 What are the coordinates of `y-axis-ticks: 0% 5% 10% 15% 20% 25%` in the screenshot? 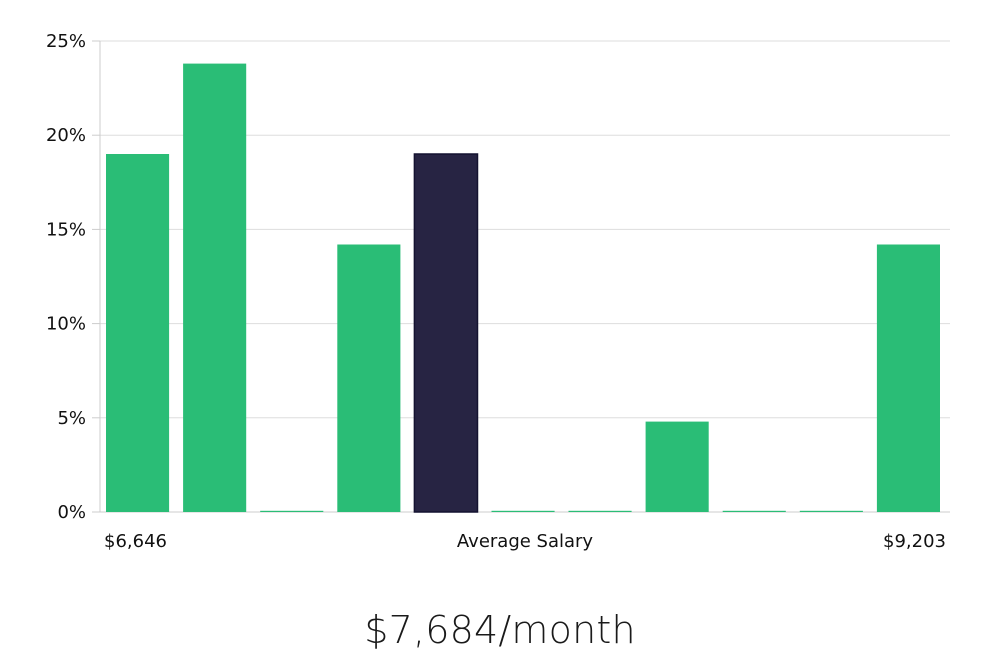 It's located at (73, 277).